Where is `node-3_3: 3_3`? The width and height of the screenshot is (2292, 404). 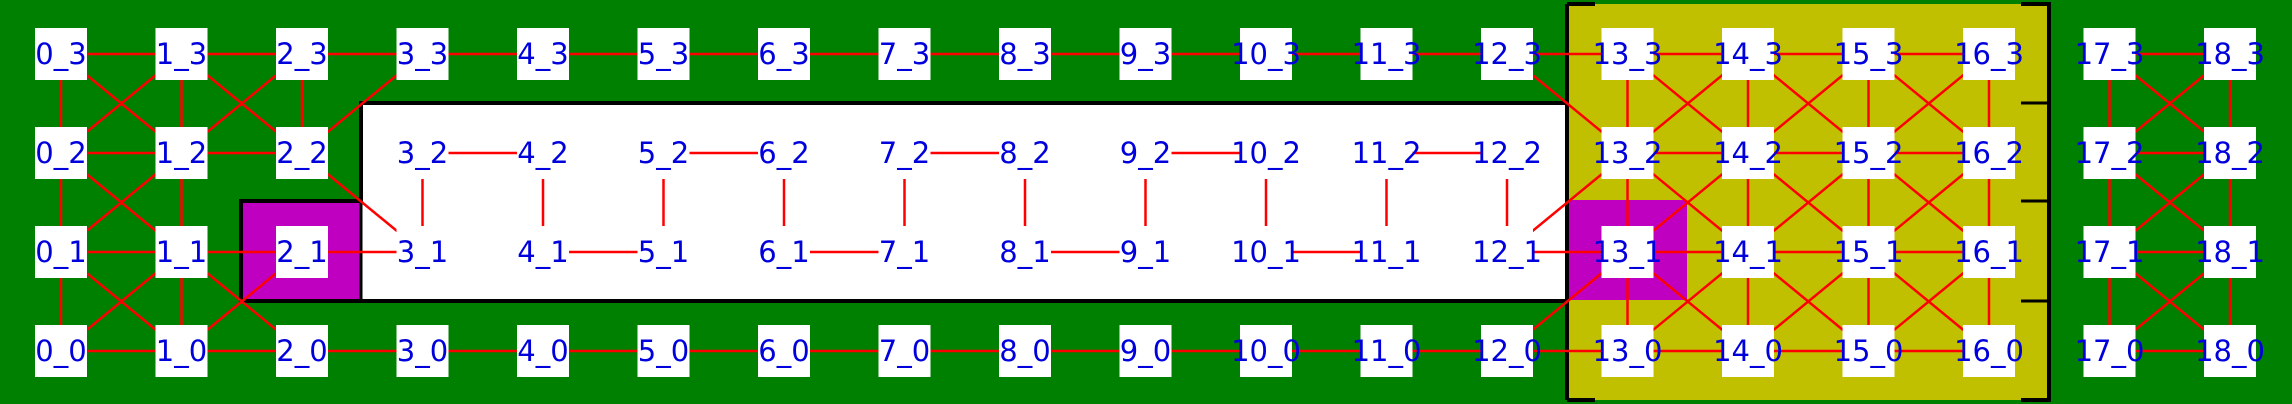
node-3_3: 3_3 is located at coordinates (422, 54).